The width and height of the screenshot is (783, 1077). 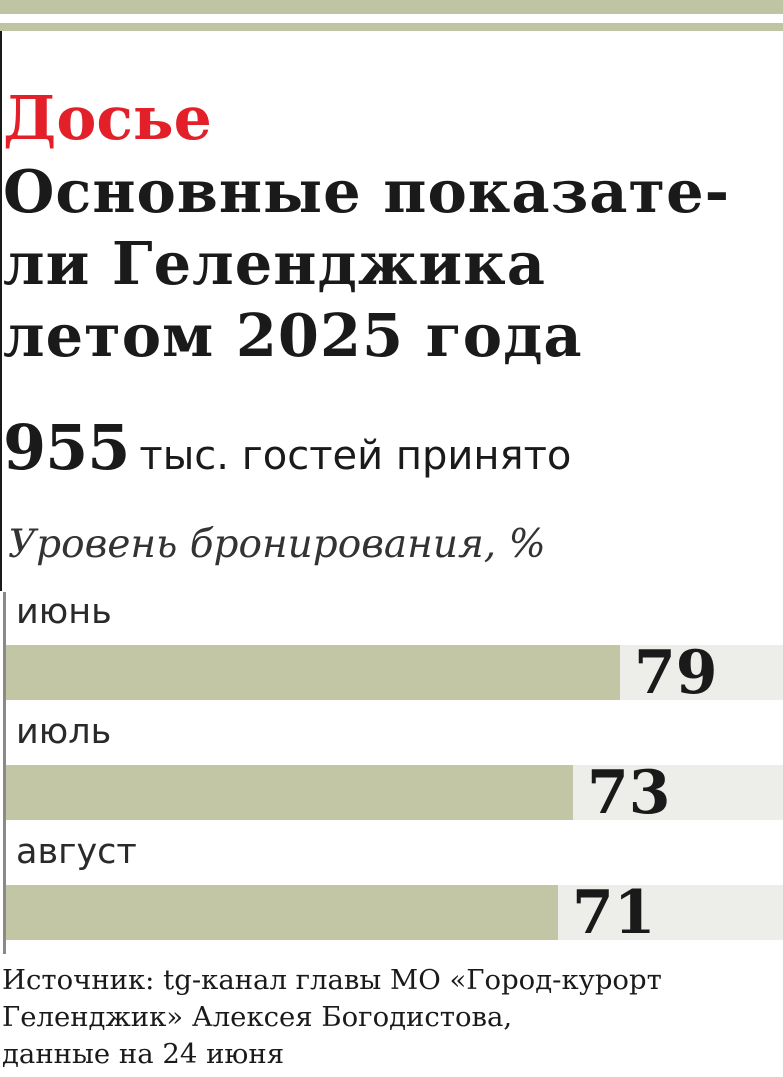 What do you see at coordinates (392, 1054) in the screenshot?
I see `source-line-3: данные на 24 июня` at bounding box center [392, 1054].